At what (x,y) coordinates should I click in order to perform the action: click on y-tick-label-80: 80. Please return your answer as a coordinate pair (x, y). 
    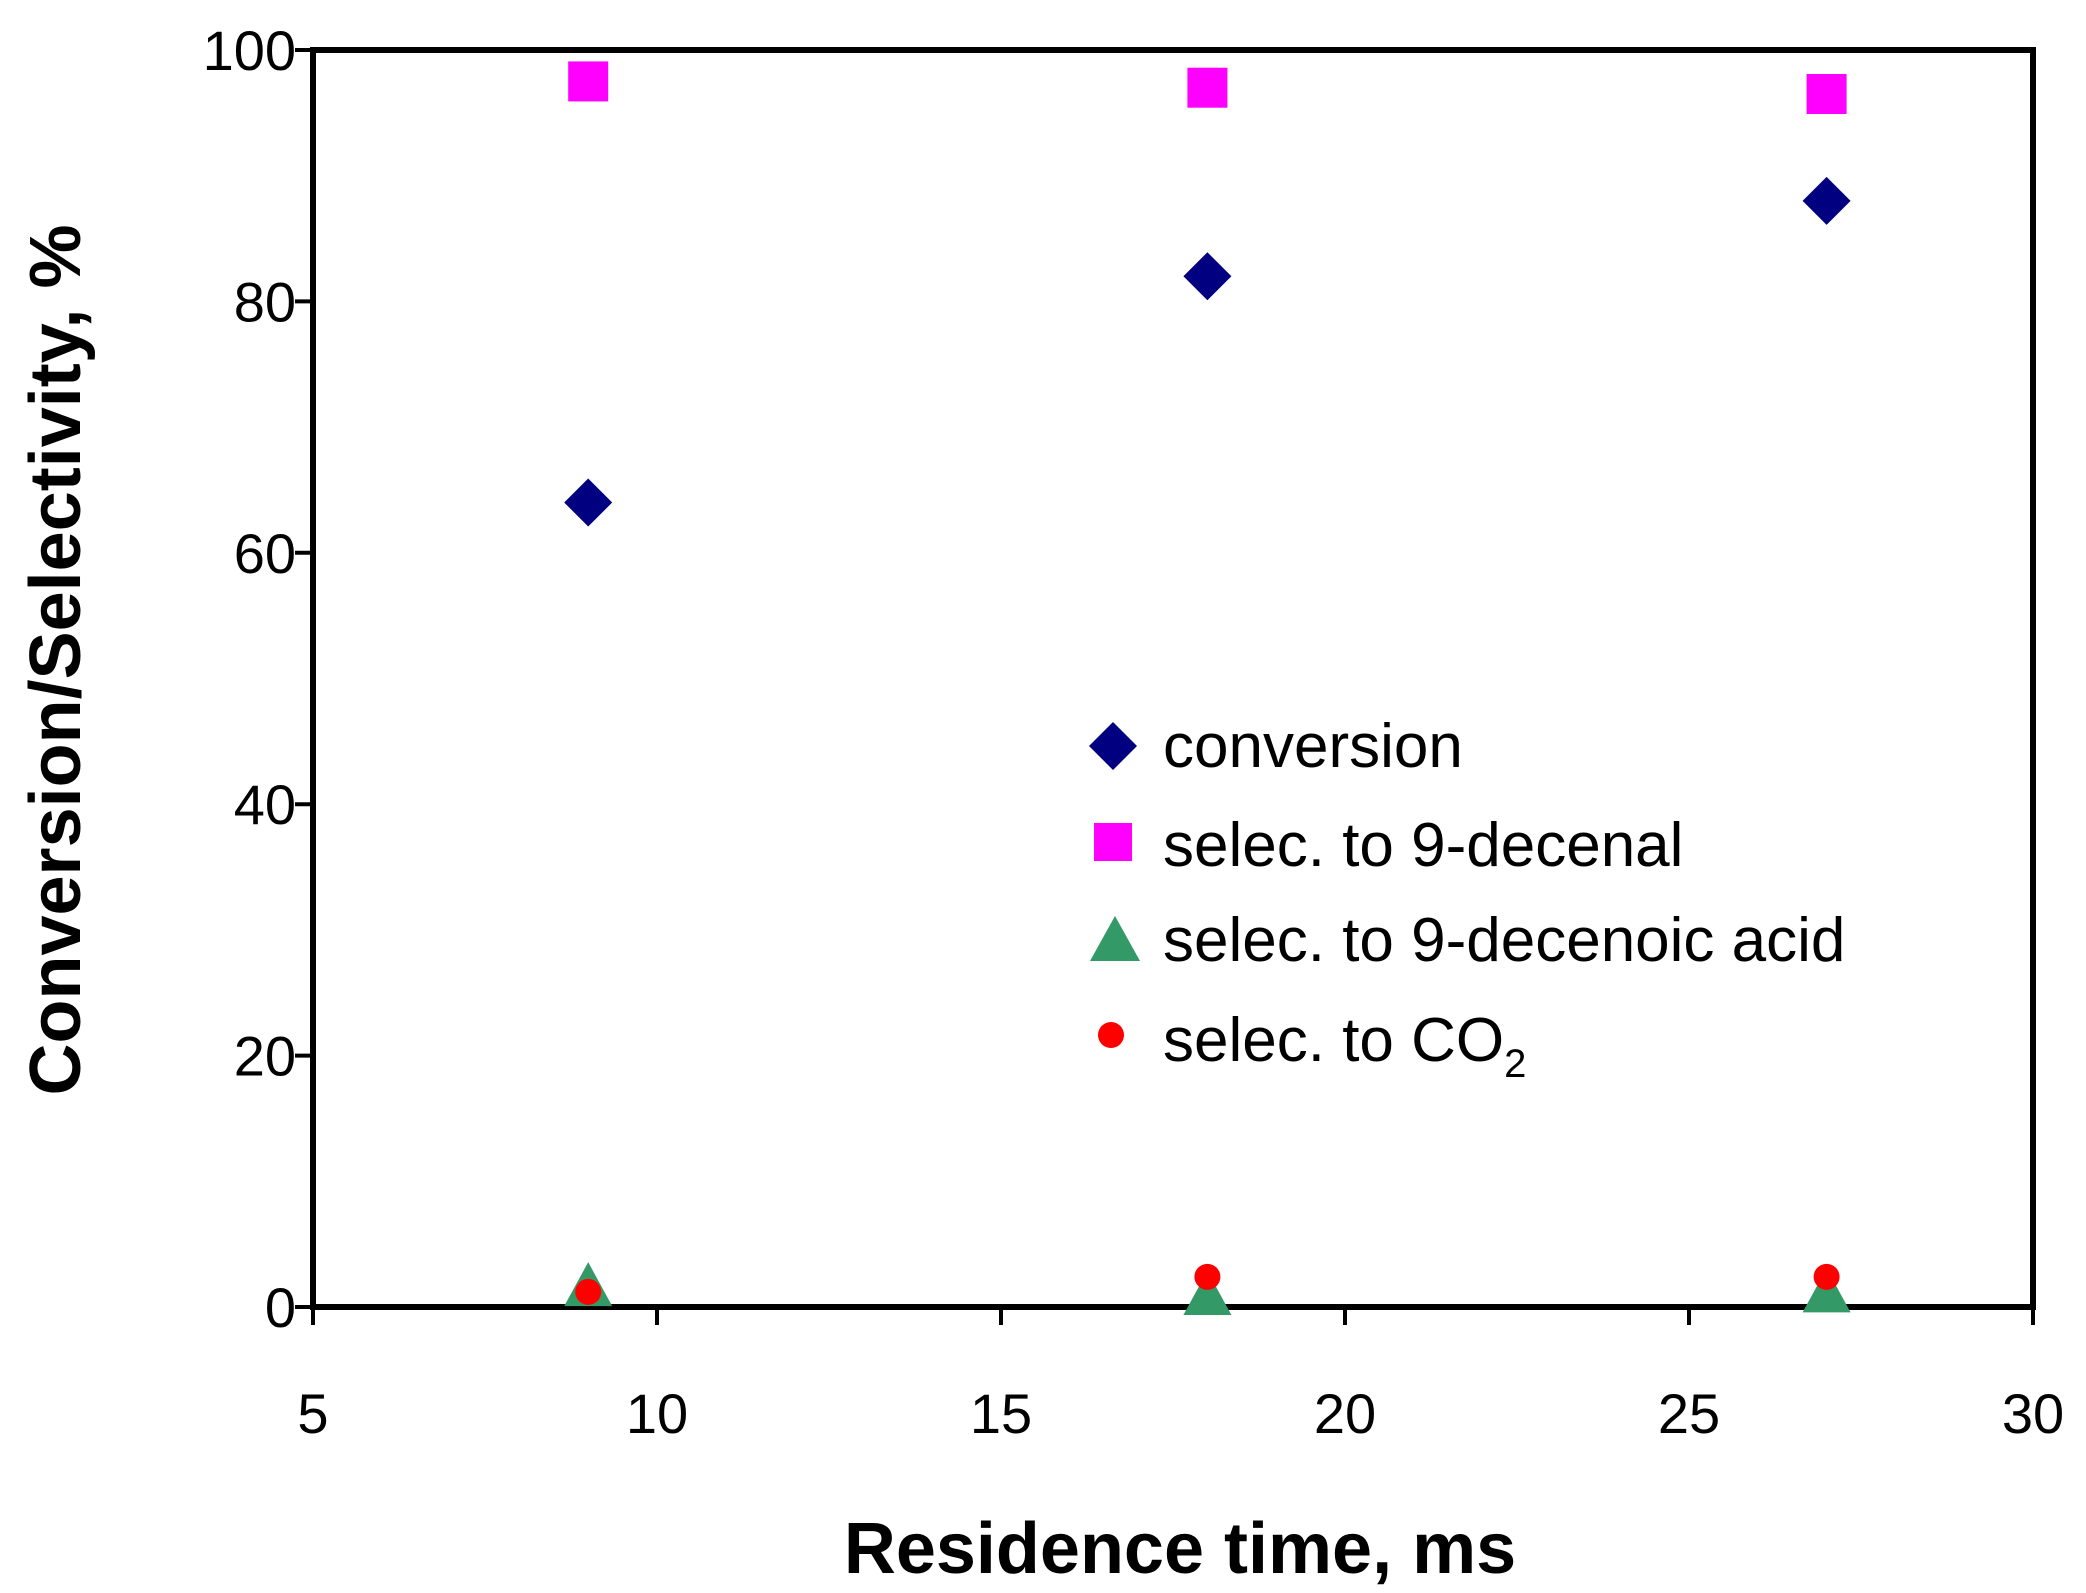
    Looking at the image, I should click on (265, 301).